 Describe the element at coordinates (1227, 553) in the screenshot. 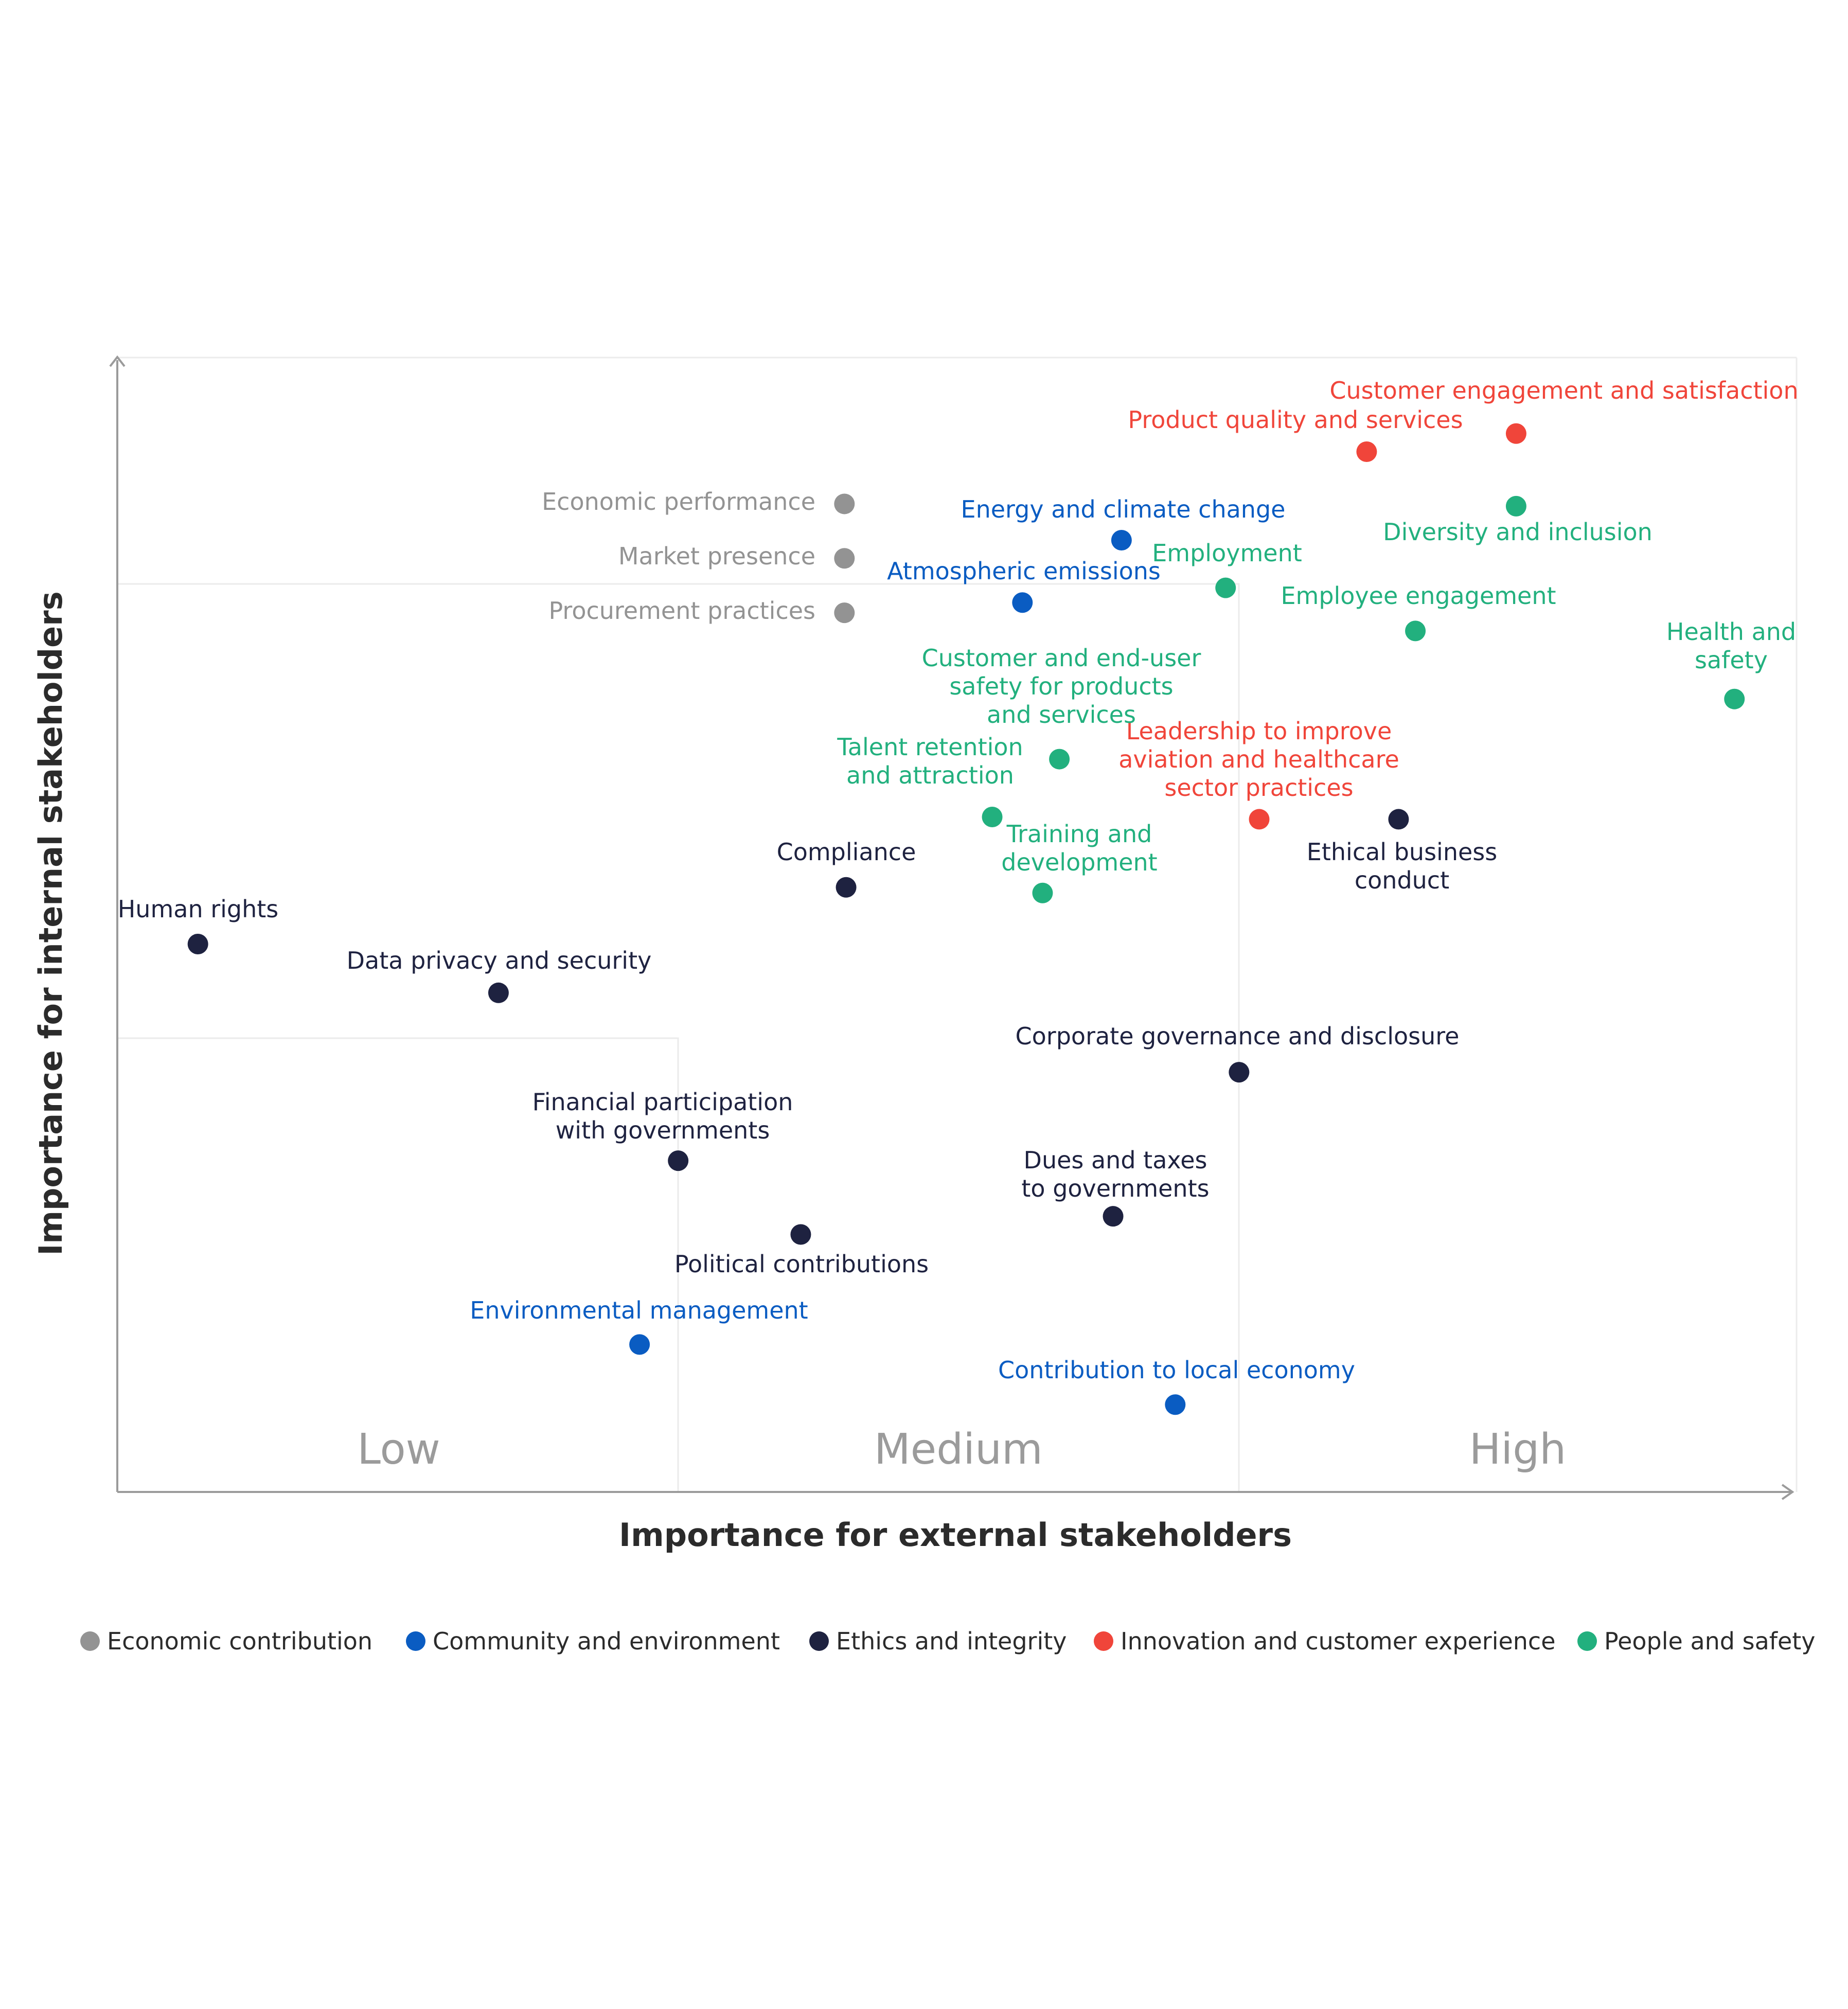

I see `label-employment: Employment` at that location.